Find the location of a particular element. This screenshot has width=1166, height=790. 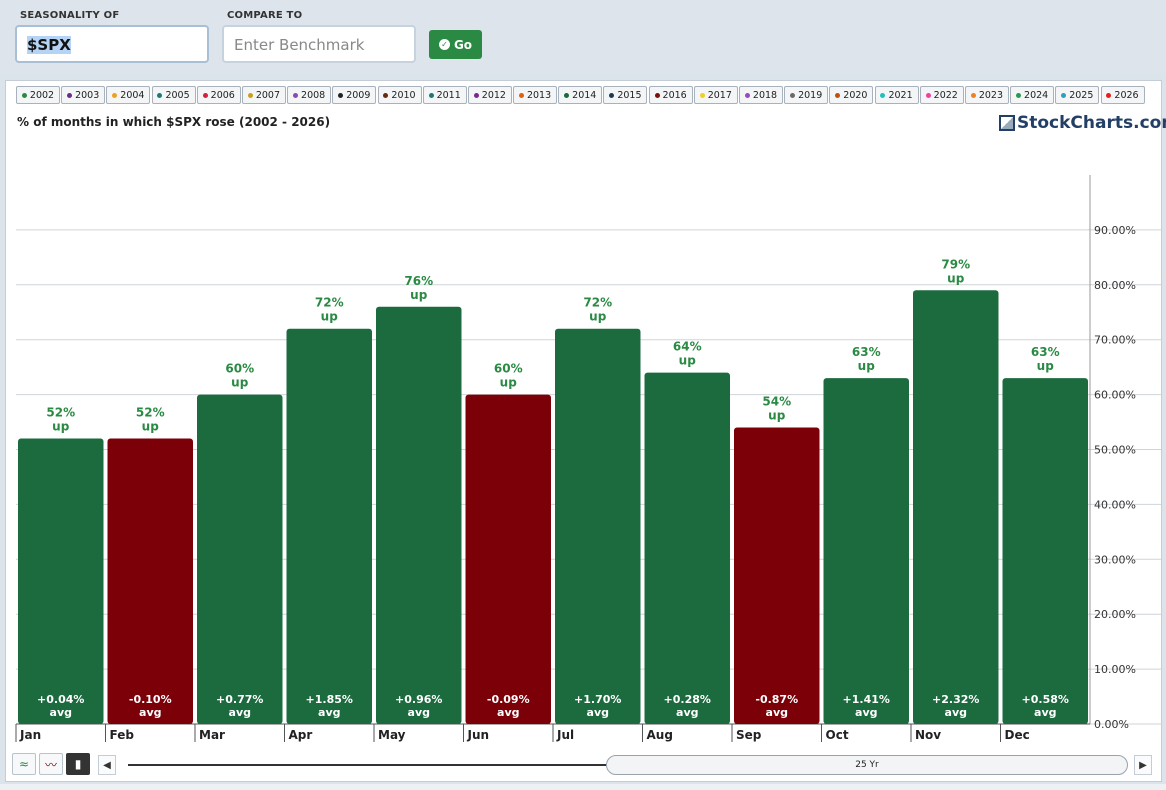

y-tick-label: 70.00% is located at coordinates (1115, 340).